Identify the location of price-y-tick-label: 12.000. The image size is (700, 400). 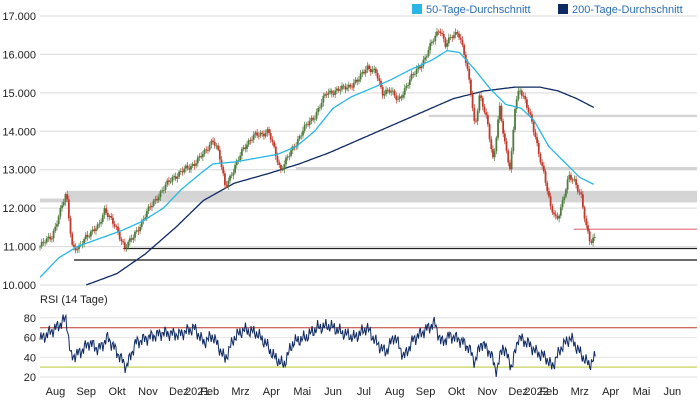
(19, 209).